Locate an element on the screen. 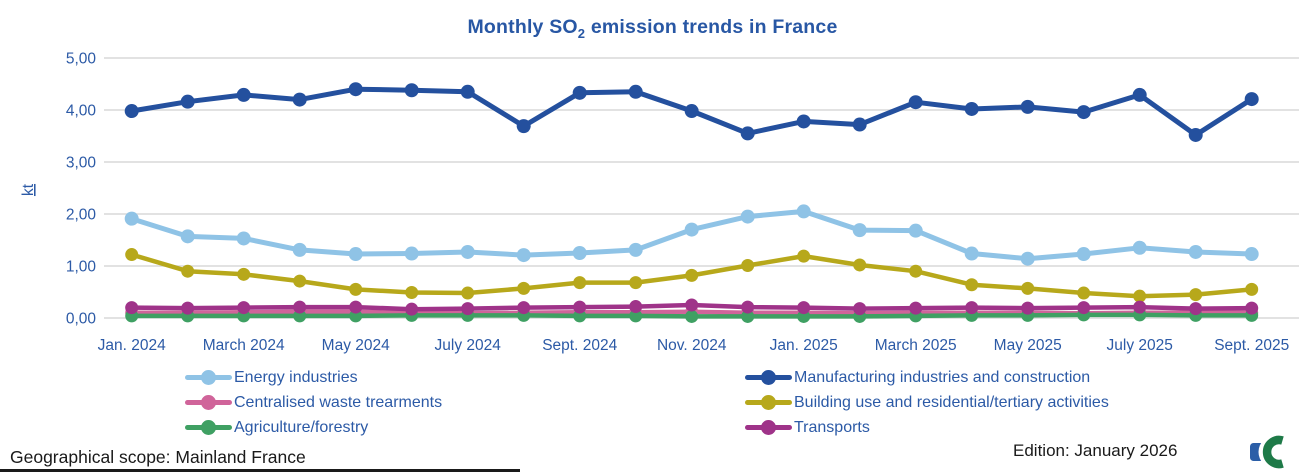 The width and height of the screenshot is (1305, 472). legend-label-transports: Transports is located at coordinates (832, 427).